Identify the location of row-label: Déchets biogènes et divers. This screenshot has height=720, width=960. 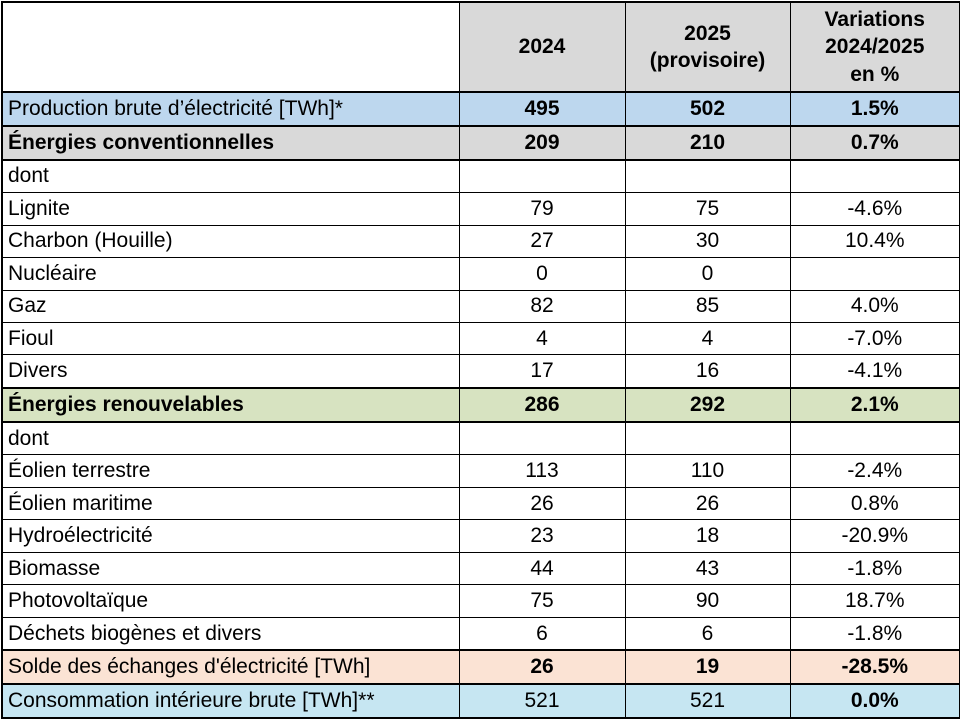
(230, 633).